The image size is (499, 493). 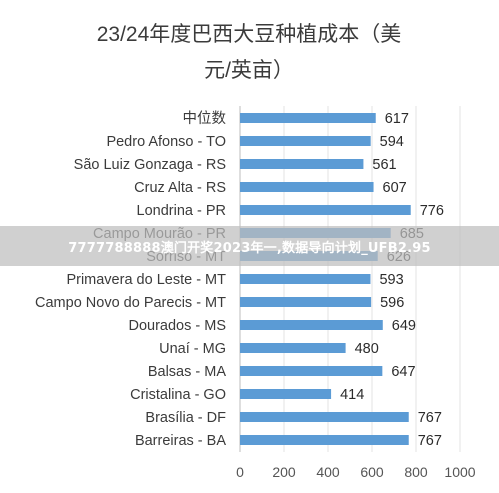 What do you see at coordinates (404, 326) in the screenshot?
I see `value-label: 649` at bounding box center [404, 326].